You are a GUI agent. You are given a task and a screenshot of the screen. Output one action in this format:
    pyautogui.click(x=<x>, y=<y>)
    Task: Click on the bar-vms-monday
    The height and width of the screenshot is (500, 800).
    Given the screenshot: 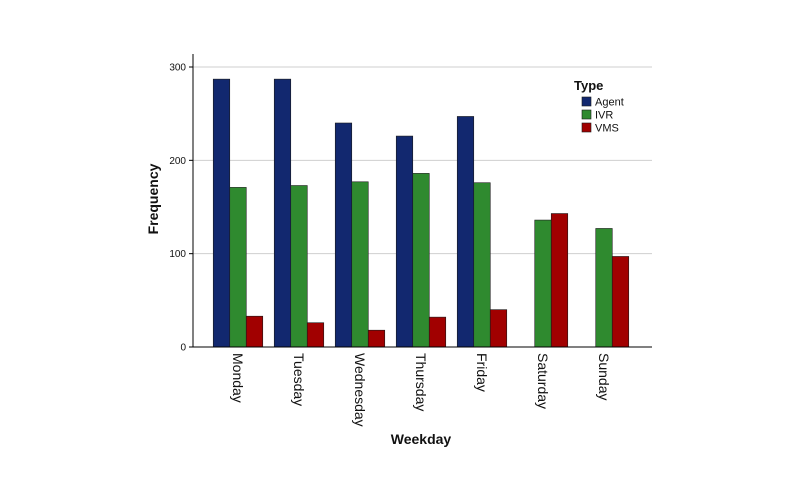 What is the action you would take?
    pyautogui.click(x=254, y=331)
    